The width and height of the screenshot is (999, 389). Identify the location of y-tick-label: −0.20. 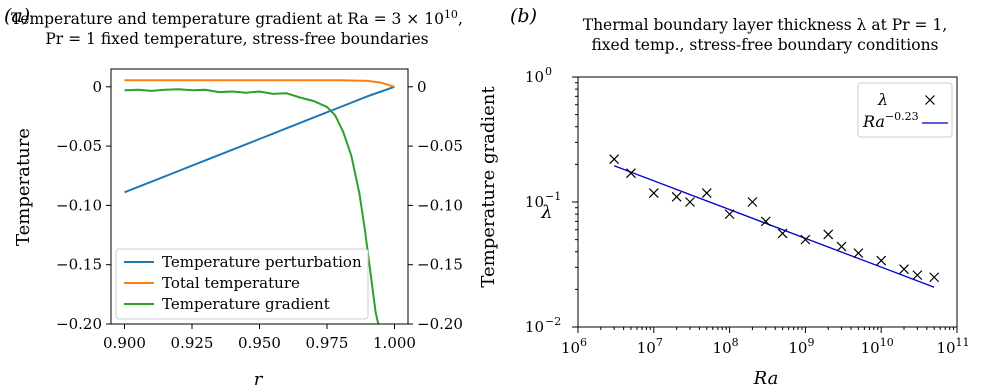
(79, 324).